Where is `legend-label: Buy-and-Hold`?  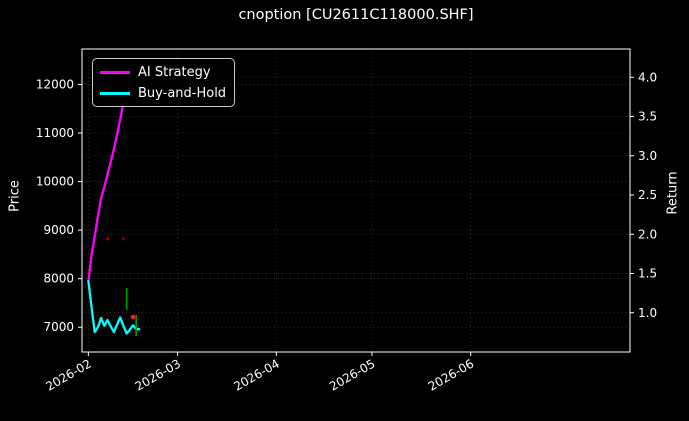 legend-label: Buy-and-Hold is located at coordinates (182, 93).